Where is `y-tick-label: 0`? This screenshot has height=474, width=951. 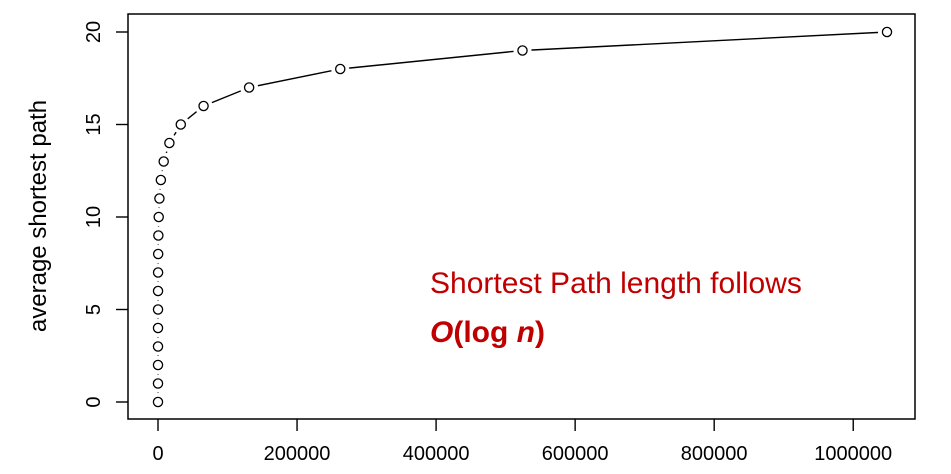 y-tick-label: 0 is located at coordinates (94, 401).